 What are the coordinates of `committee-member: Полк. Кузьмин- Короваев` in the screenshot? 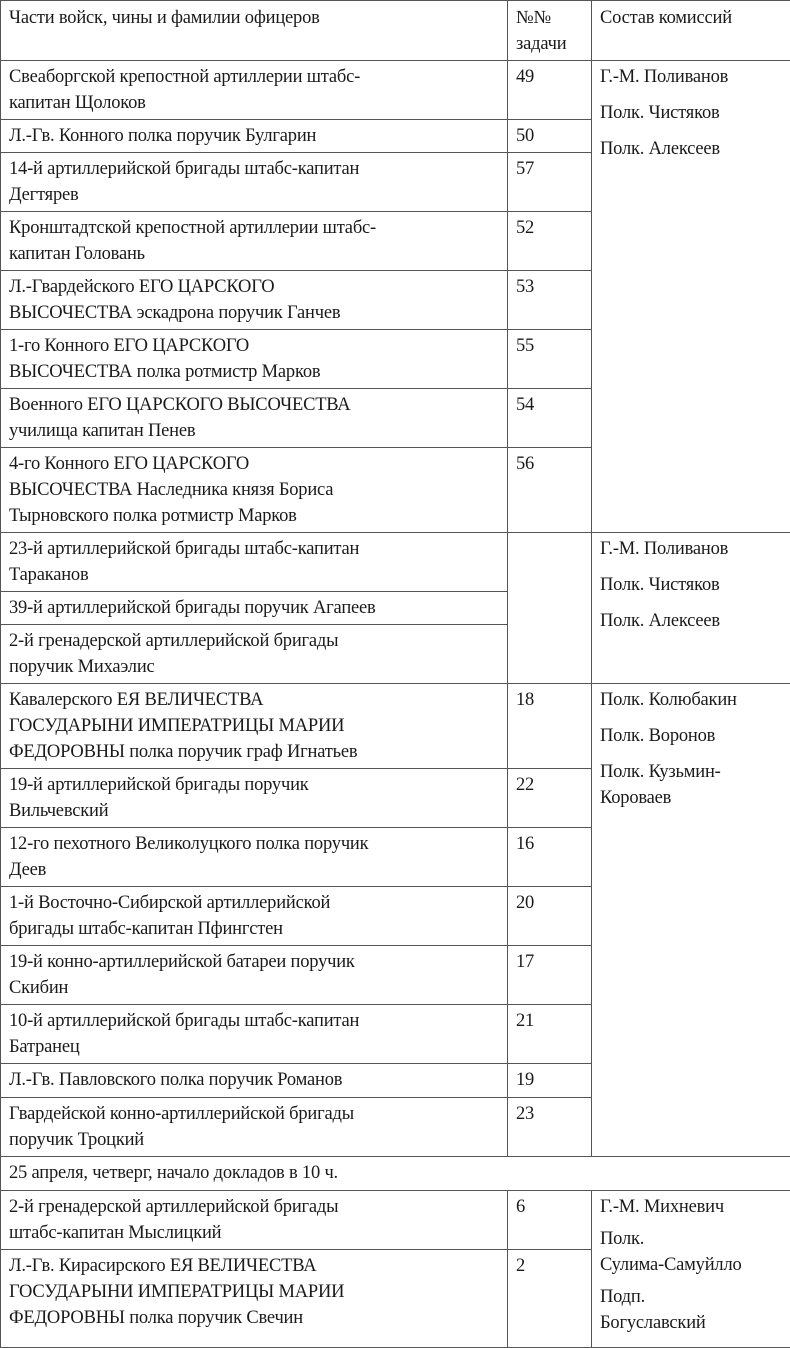 It's located at (692, 785).